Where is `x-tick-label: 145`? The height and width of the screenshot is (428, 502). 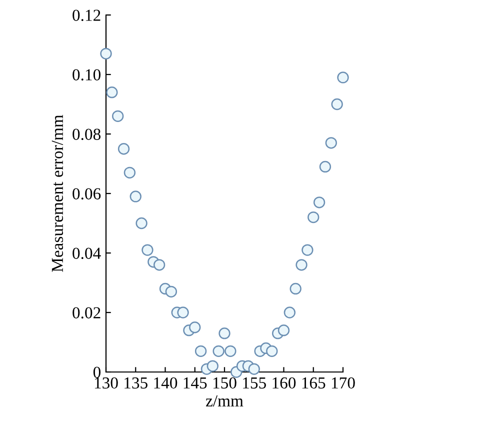 x-tick-label: 145 is located at coordinates (195, 383).